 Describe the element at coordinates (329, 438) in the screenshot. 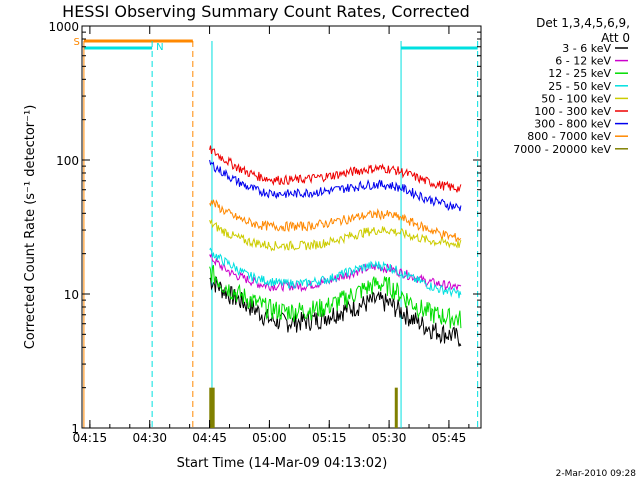

I see `x-tick-label: 05:15` at that location.